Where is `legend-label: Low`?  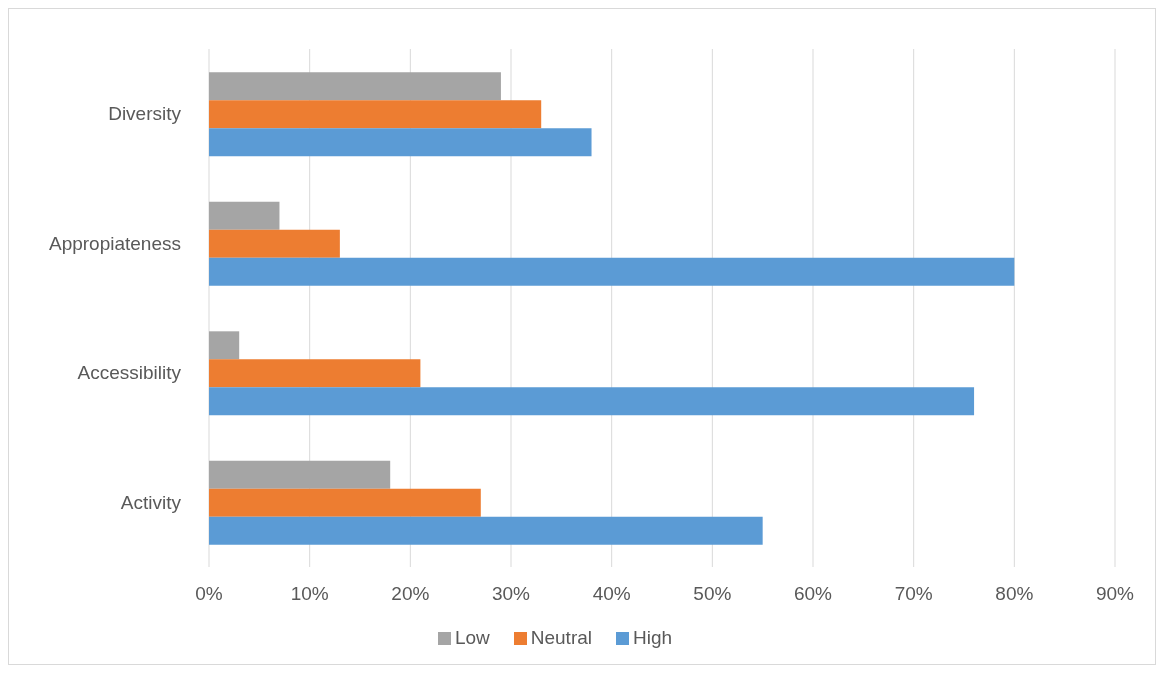 legend-label: Low is located at coordinates (472, 637).